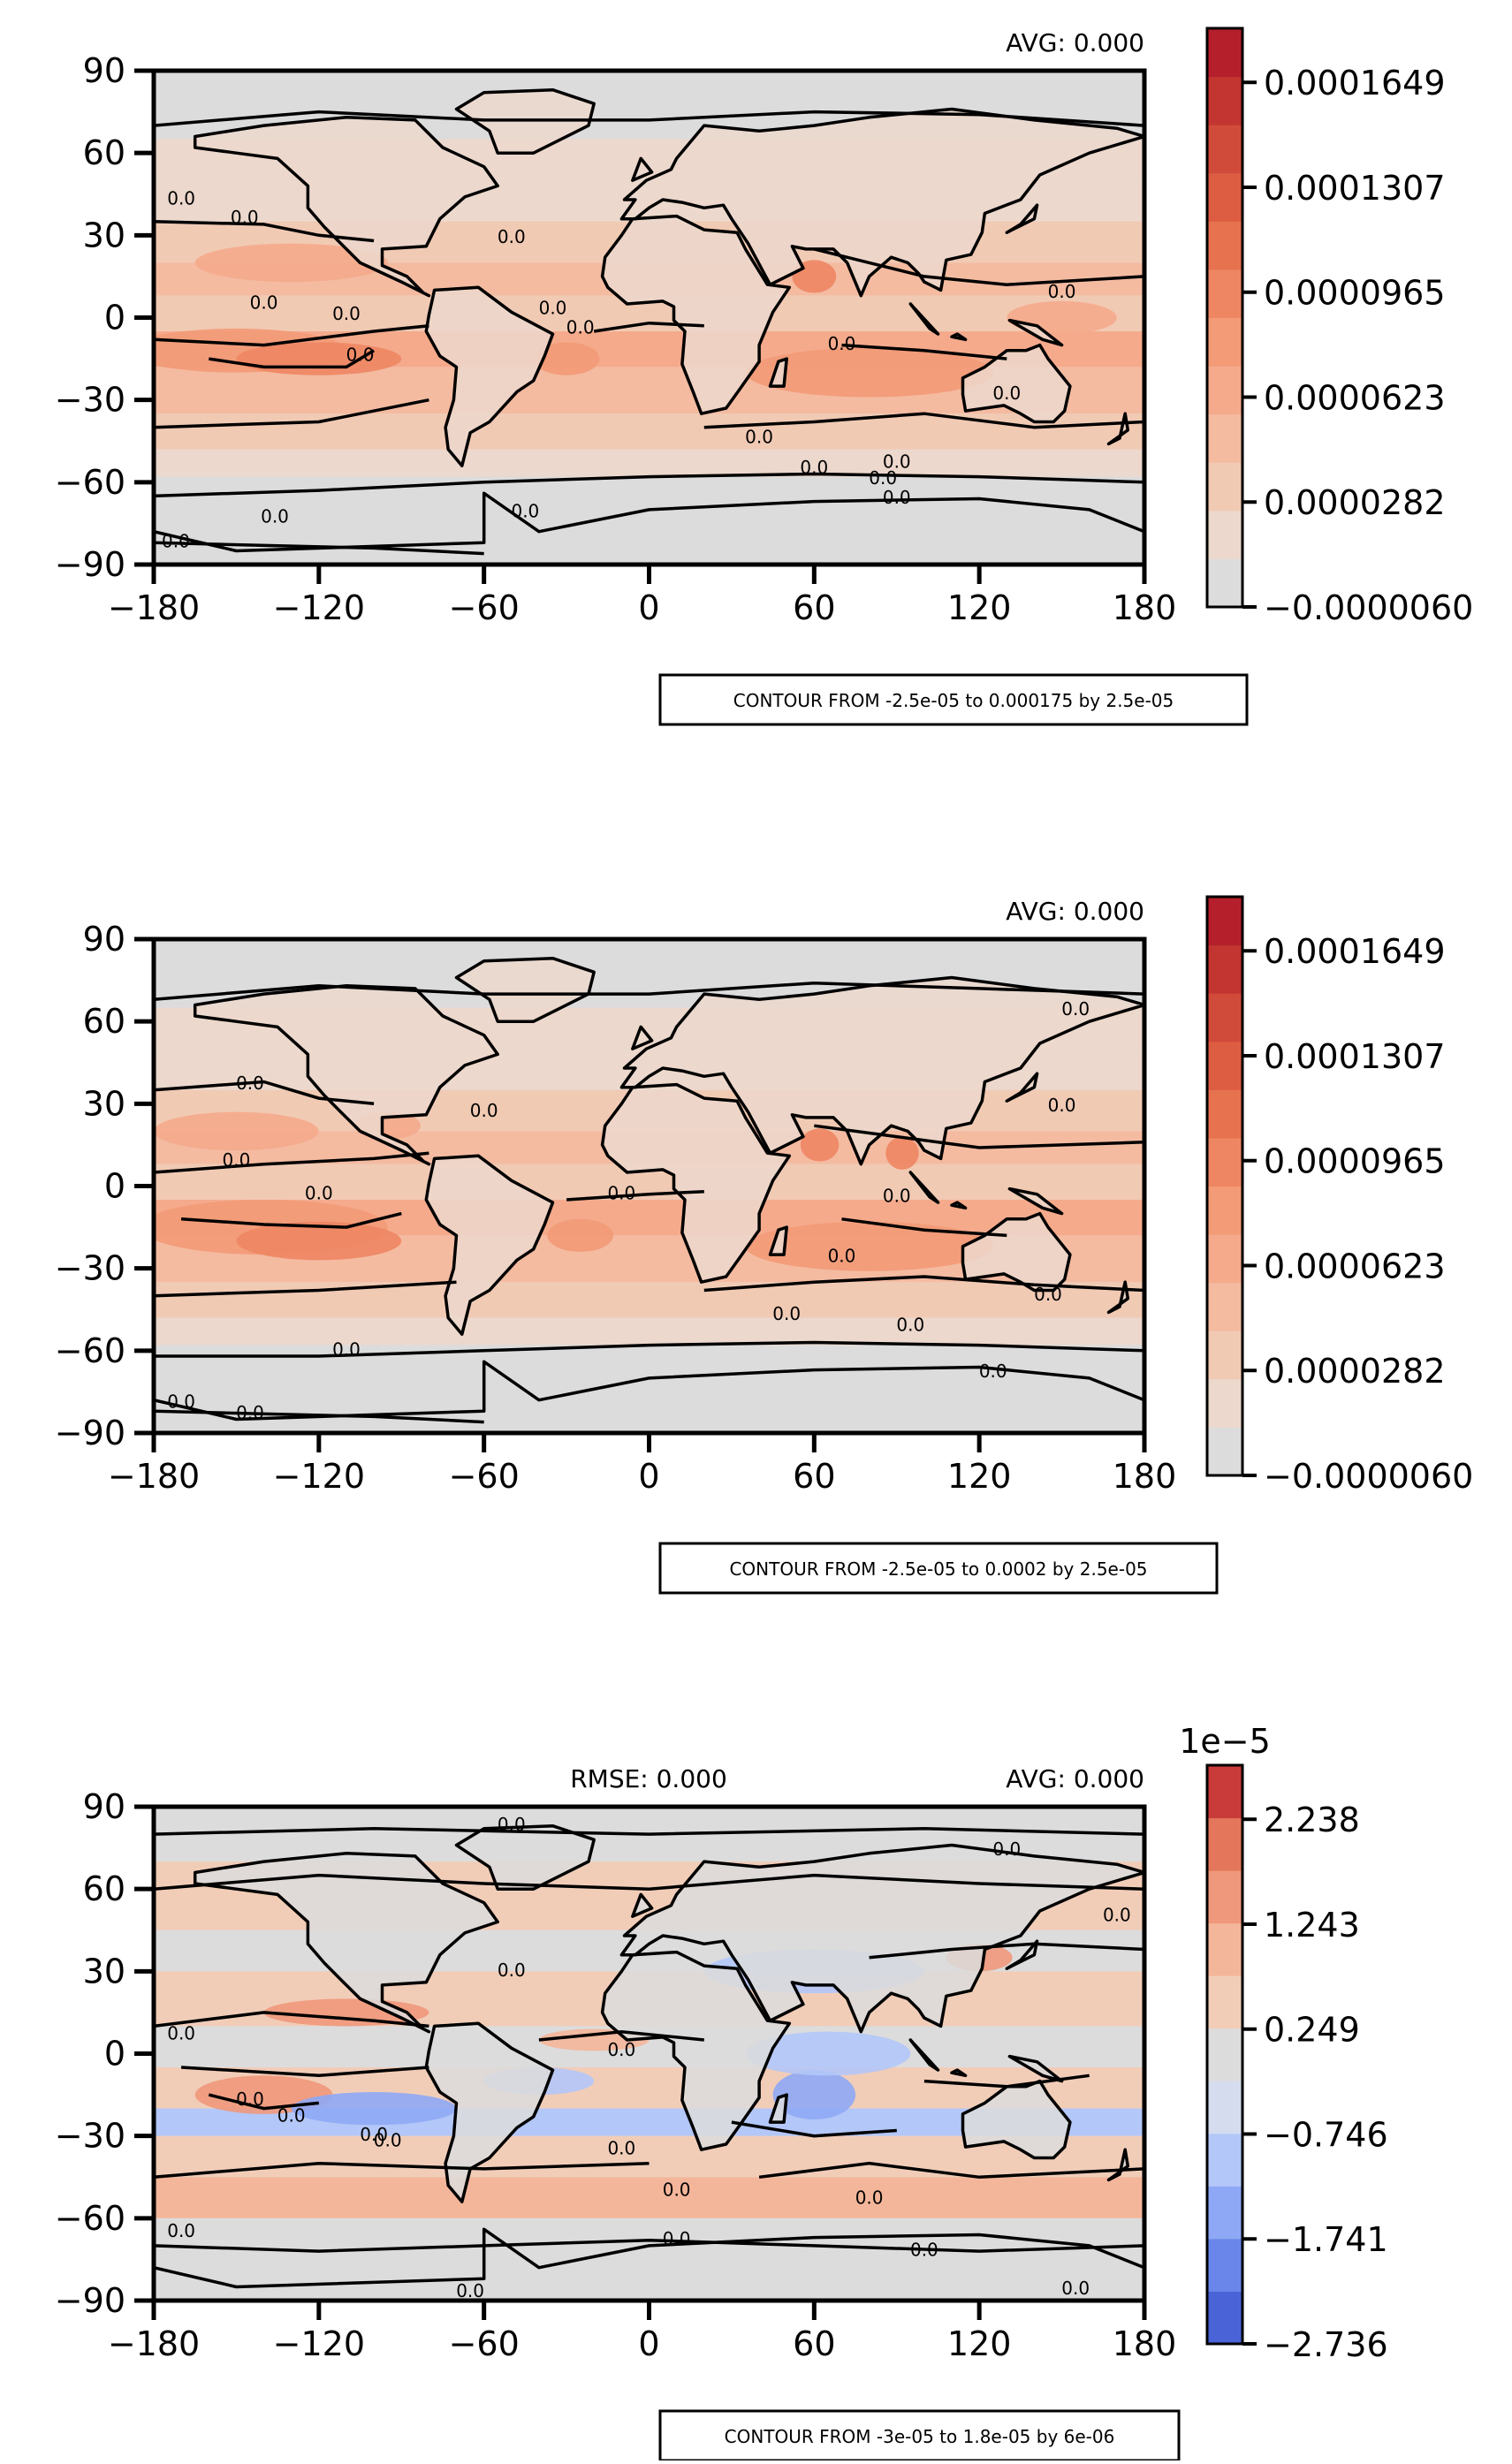 The height and width of the screenshot is (2464, 1512). What do you see at coordinates (90, 2136) in the screenshot?
I see `y-tick-label: −30` at bounding box center [90, 2136].